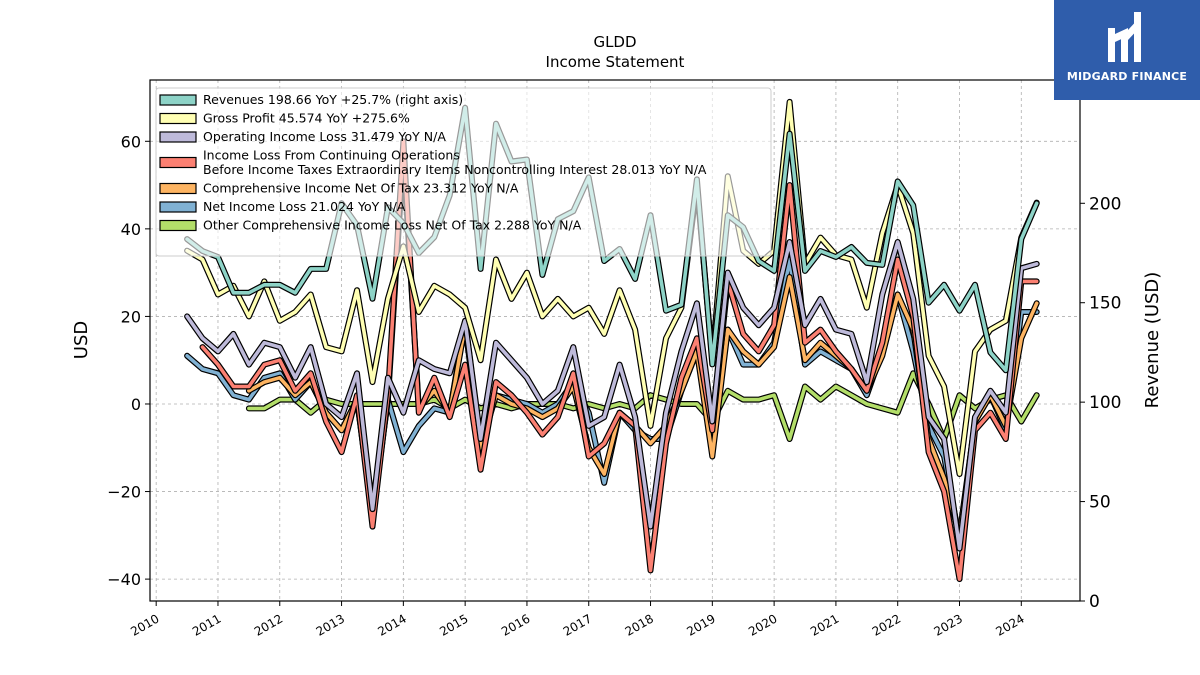 This screenshot has height=675, width=1200. Describe the element at coordinates (136, 404) in the screenshot. I see `y-tick-label-left: 0` at that location.